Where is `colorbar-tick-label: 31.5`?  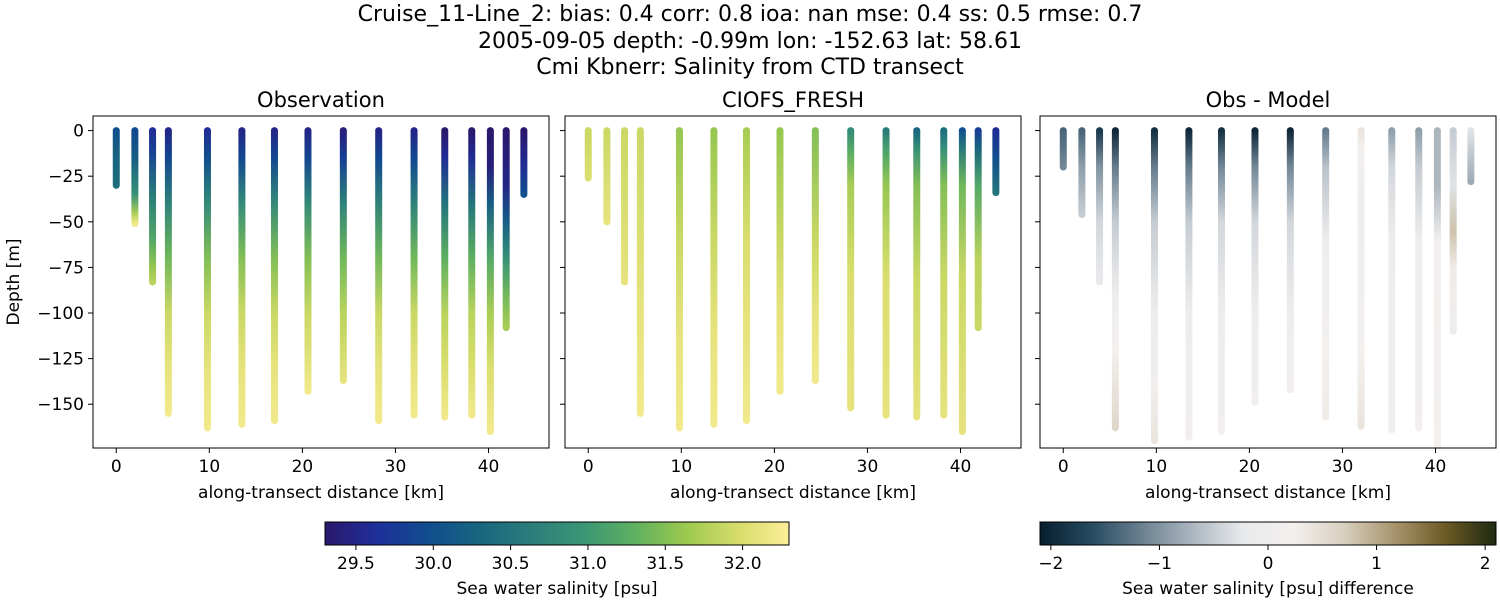
colorbar-tick-label: 31.5 is located at coordinates (665, 564).